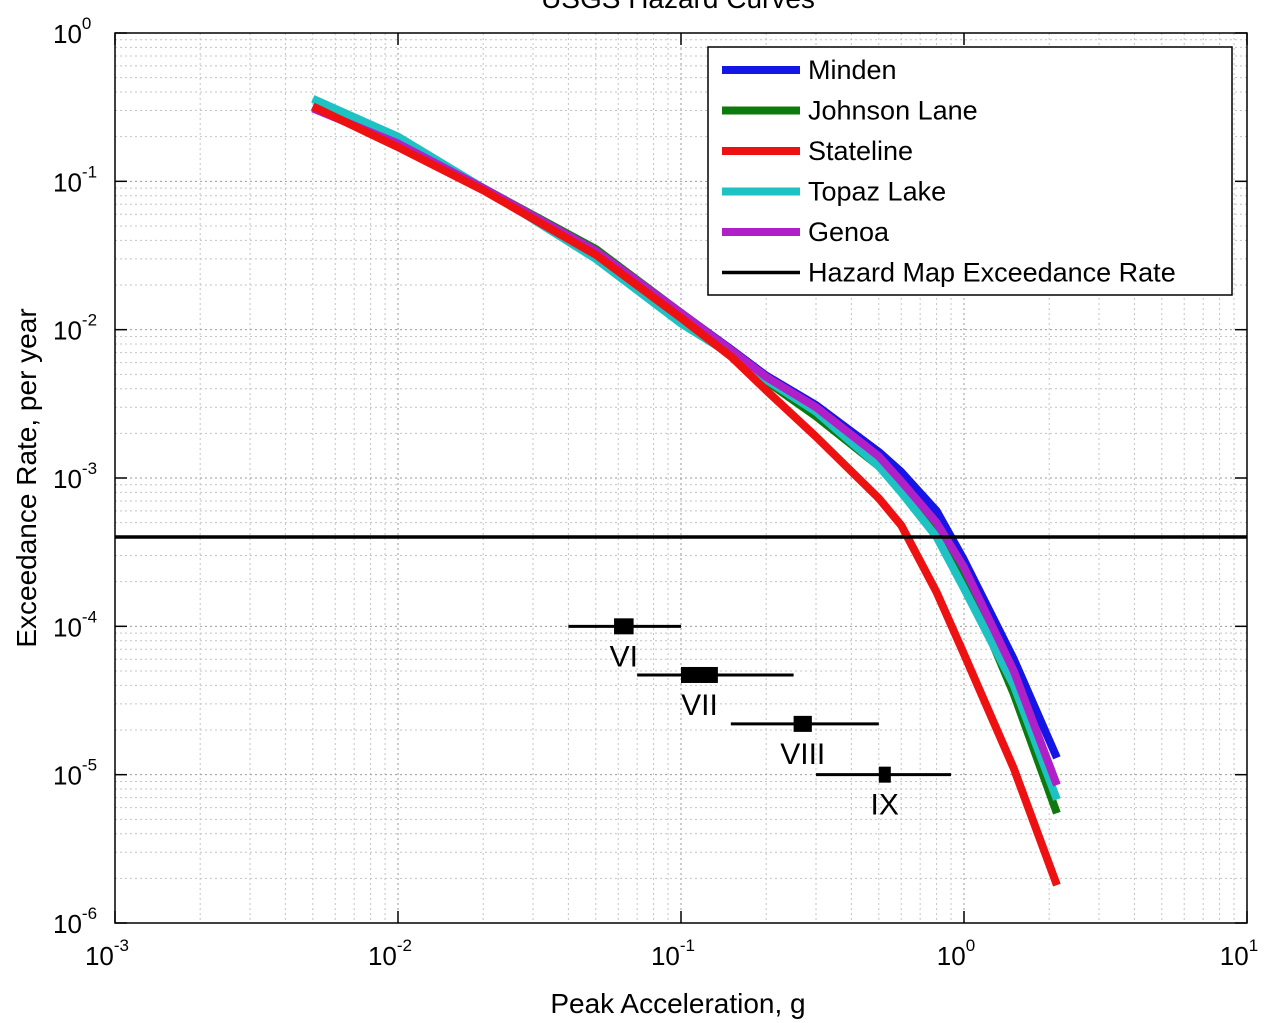 The width and height of the screenshot is (1269, 1023). Describe the element at coordinates (121, 945) in the screenshot. I see `x-tick-exponent: -3` at that location.